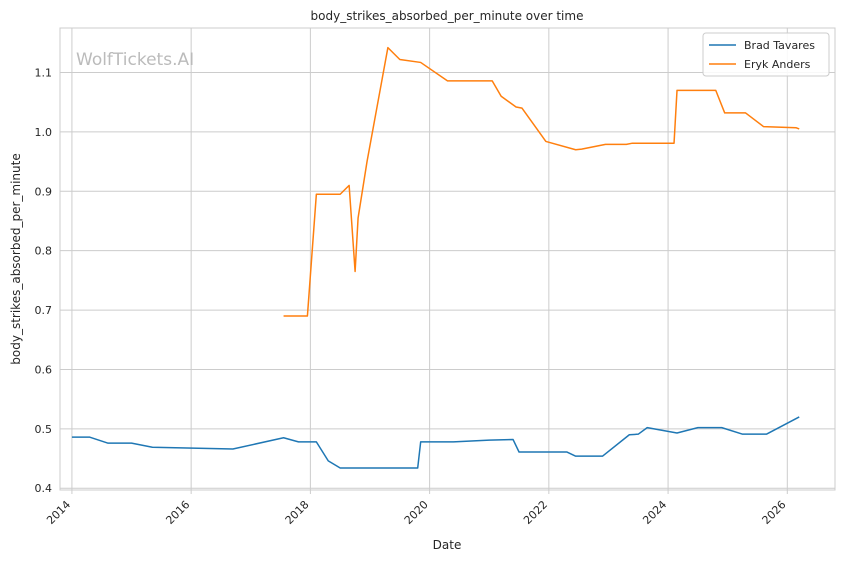 The image size is (844, 561). Describe the element at coordinates (44, 73) in the screenshot. I see `y-tick-label: 1.1` at that location.